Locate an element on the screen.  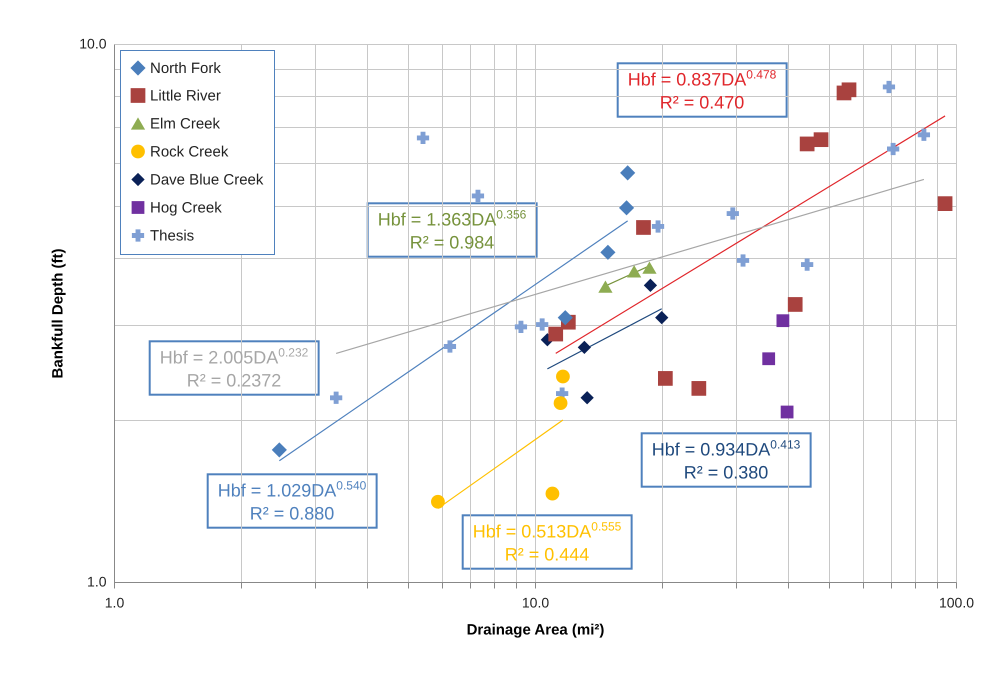
x-tick-label: 10.0 is located at coordinates (536, 602).